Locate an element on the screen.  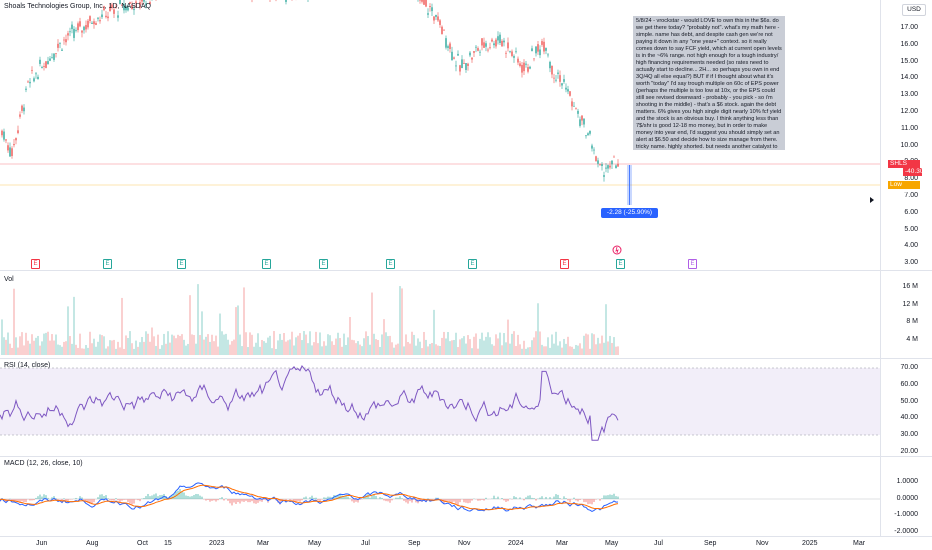
rsi-axis-tick: 40.00 is located at coordinates (909, 418).